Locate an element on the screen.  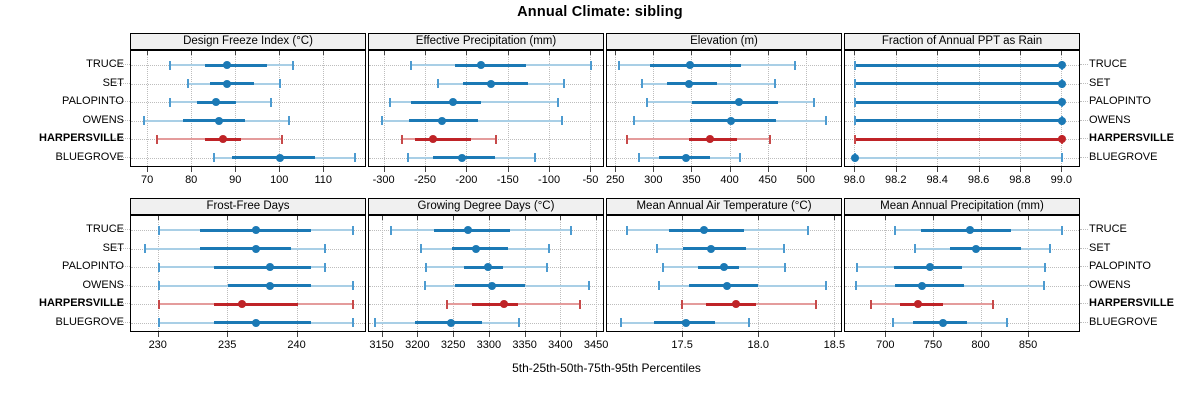
panel-growing-degree-days-c- is located at coordinates (486, 273).